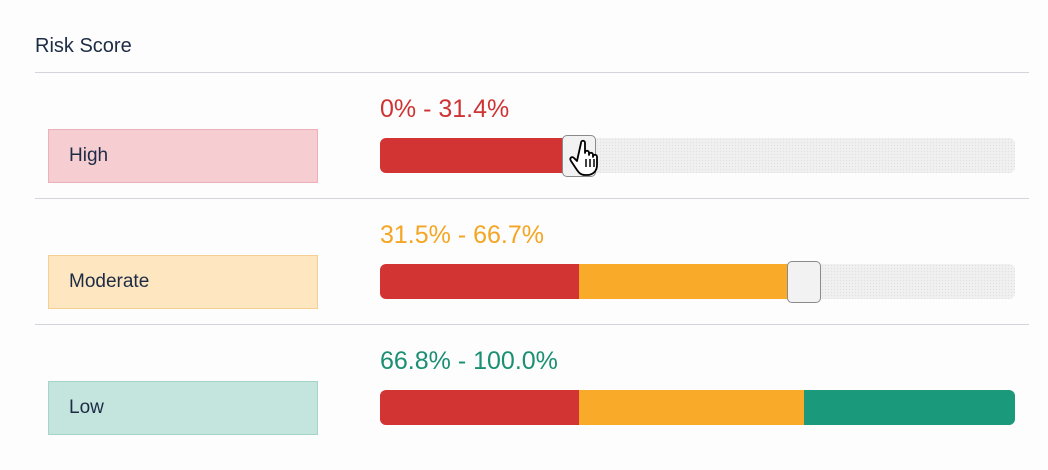 The width and height of the screenshot is (1048, 470). I want to click on risk-level-label-moderate: Moderate, so click(183, 282).